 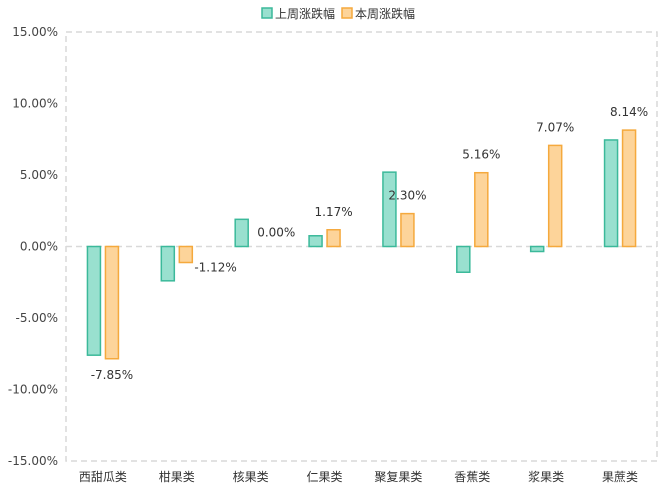 What do you see at coordinates (305, 13) in the screenshot?
I see `legend-label-1: 上周涨跌幅` at bounding box center [305, 13].